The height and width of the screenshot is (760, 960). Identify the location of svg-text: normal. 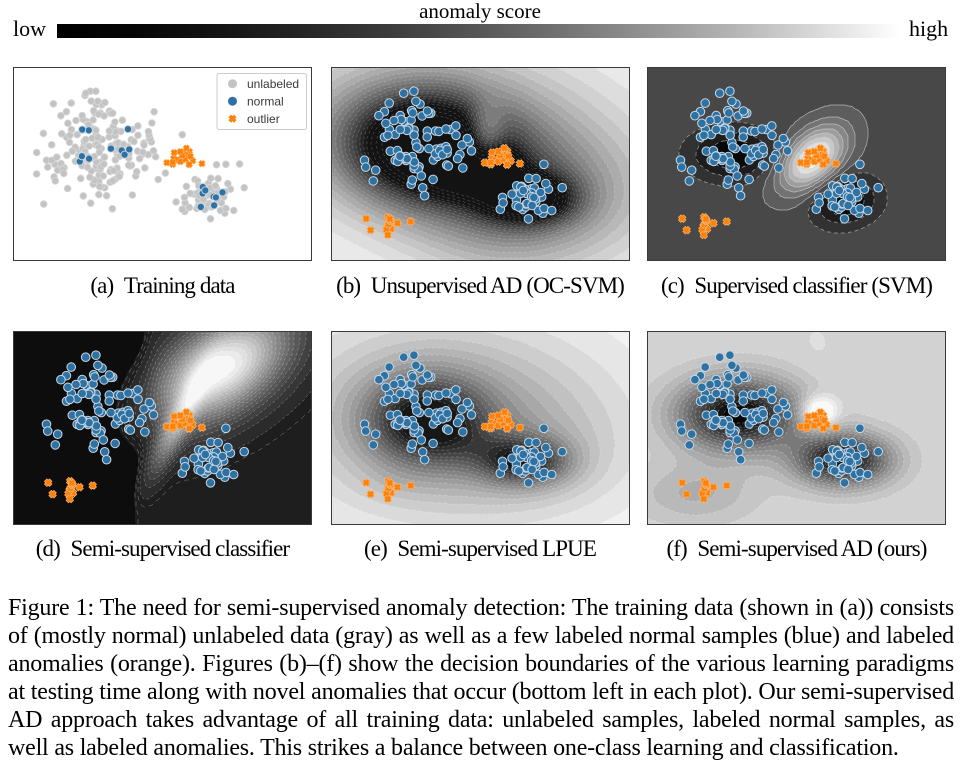
(265, 101).